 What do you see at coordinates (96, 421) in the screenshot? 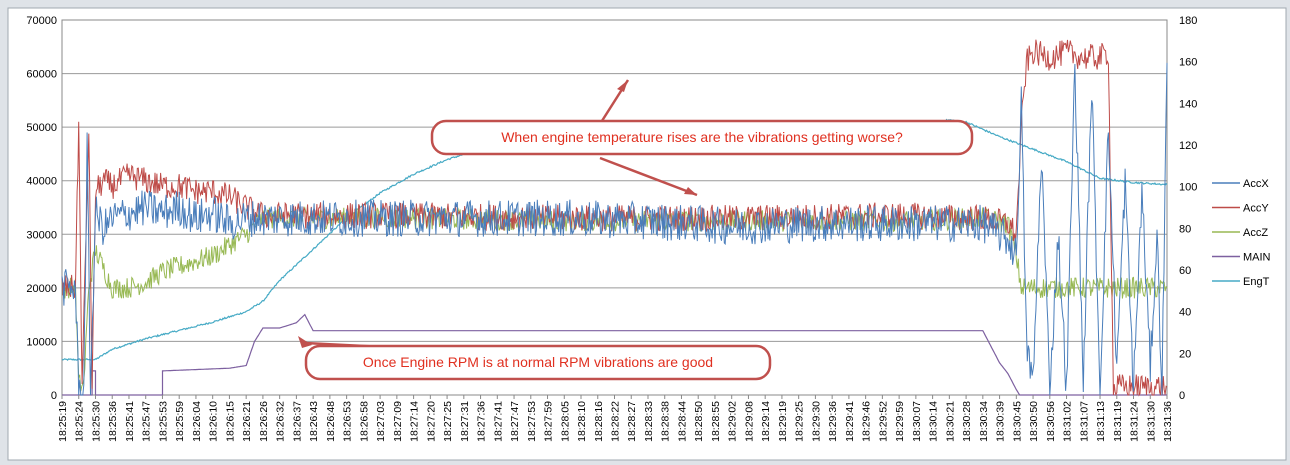
I see `x-tick-label: 18:25:30` at bounding box center [96, 421].